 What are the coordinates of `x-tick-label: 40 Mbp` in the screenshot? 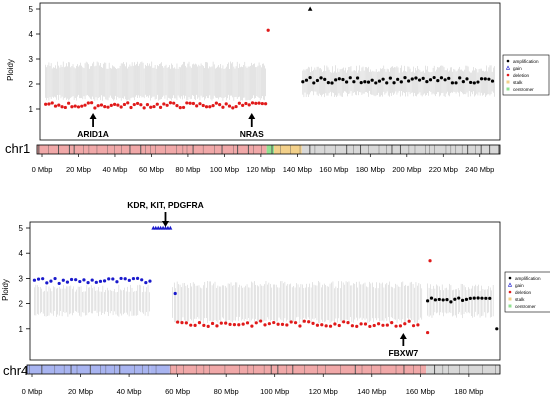 It's located at (129, 391).